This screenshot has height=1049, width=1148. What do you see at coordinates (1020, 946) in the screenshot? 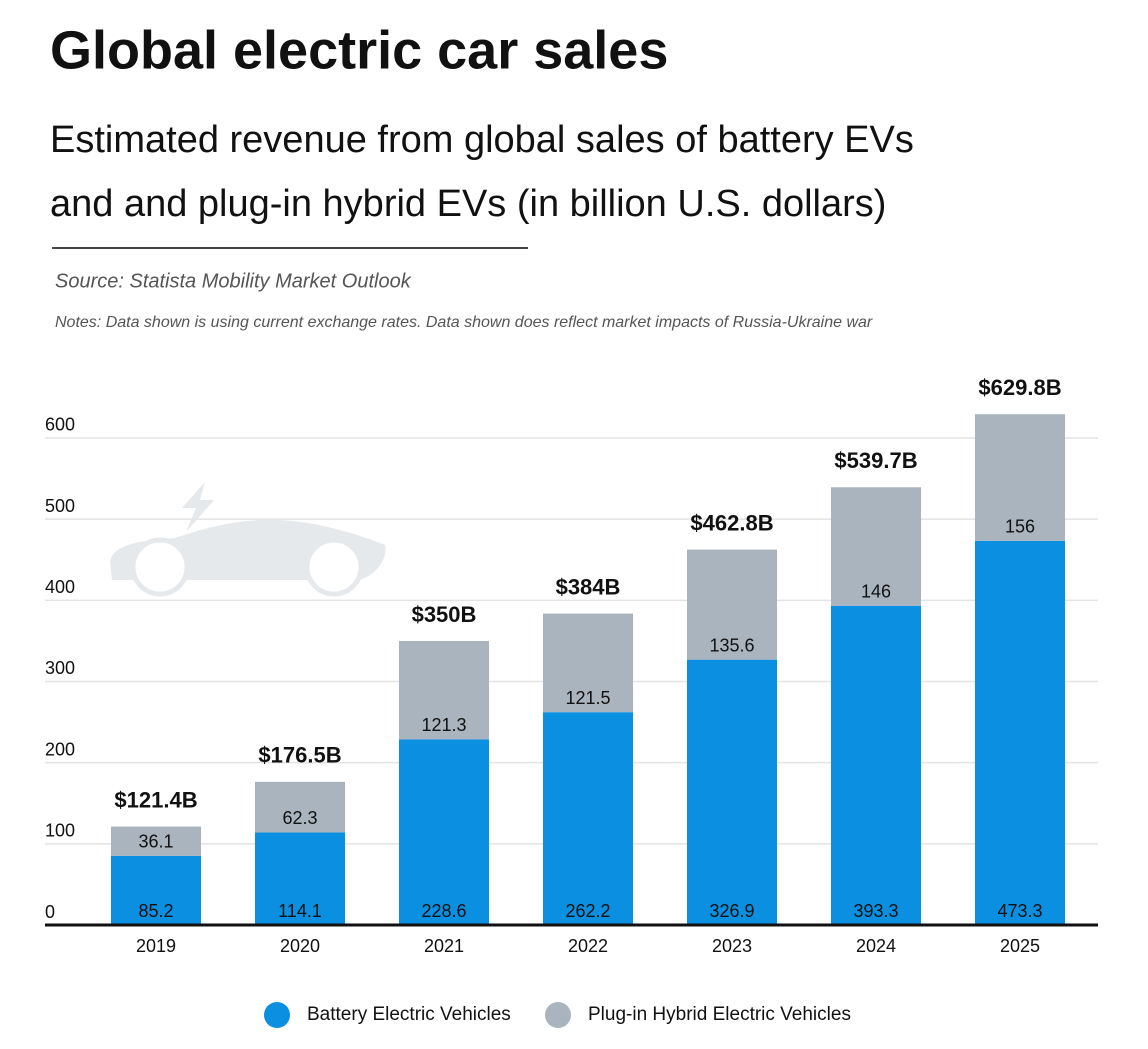
I see `x-tick-label: 2025` at bounding box center [1020, 946].